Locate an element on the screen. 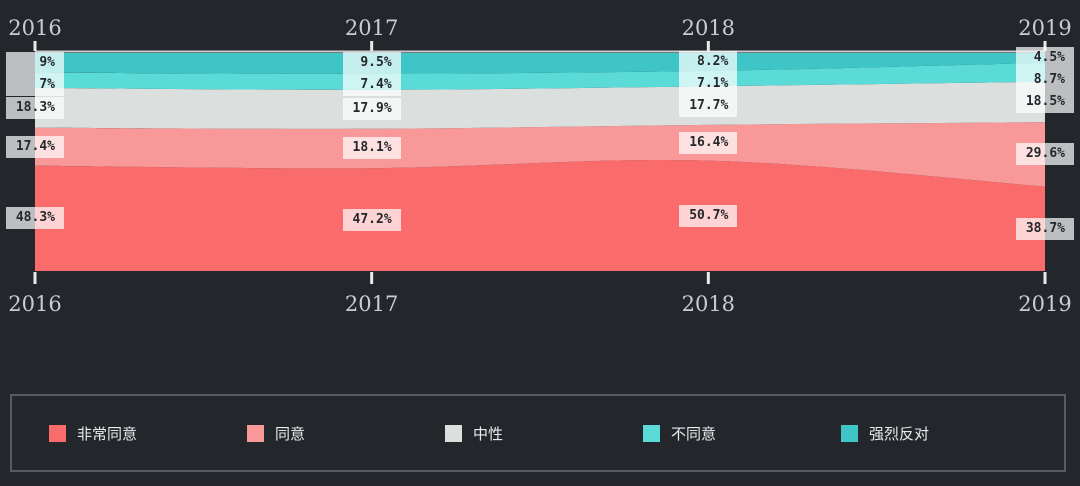  value-label-s0-x1: 47.2% is located at coordinates (371, 219).